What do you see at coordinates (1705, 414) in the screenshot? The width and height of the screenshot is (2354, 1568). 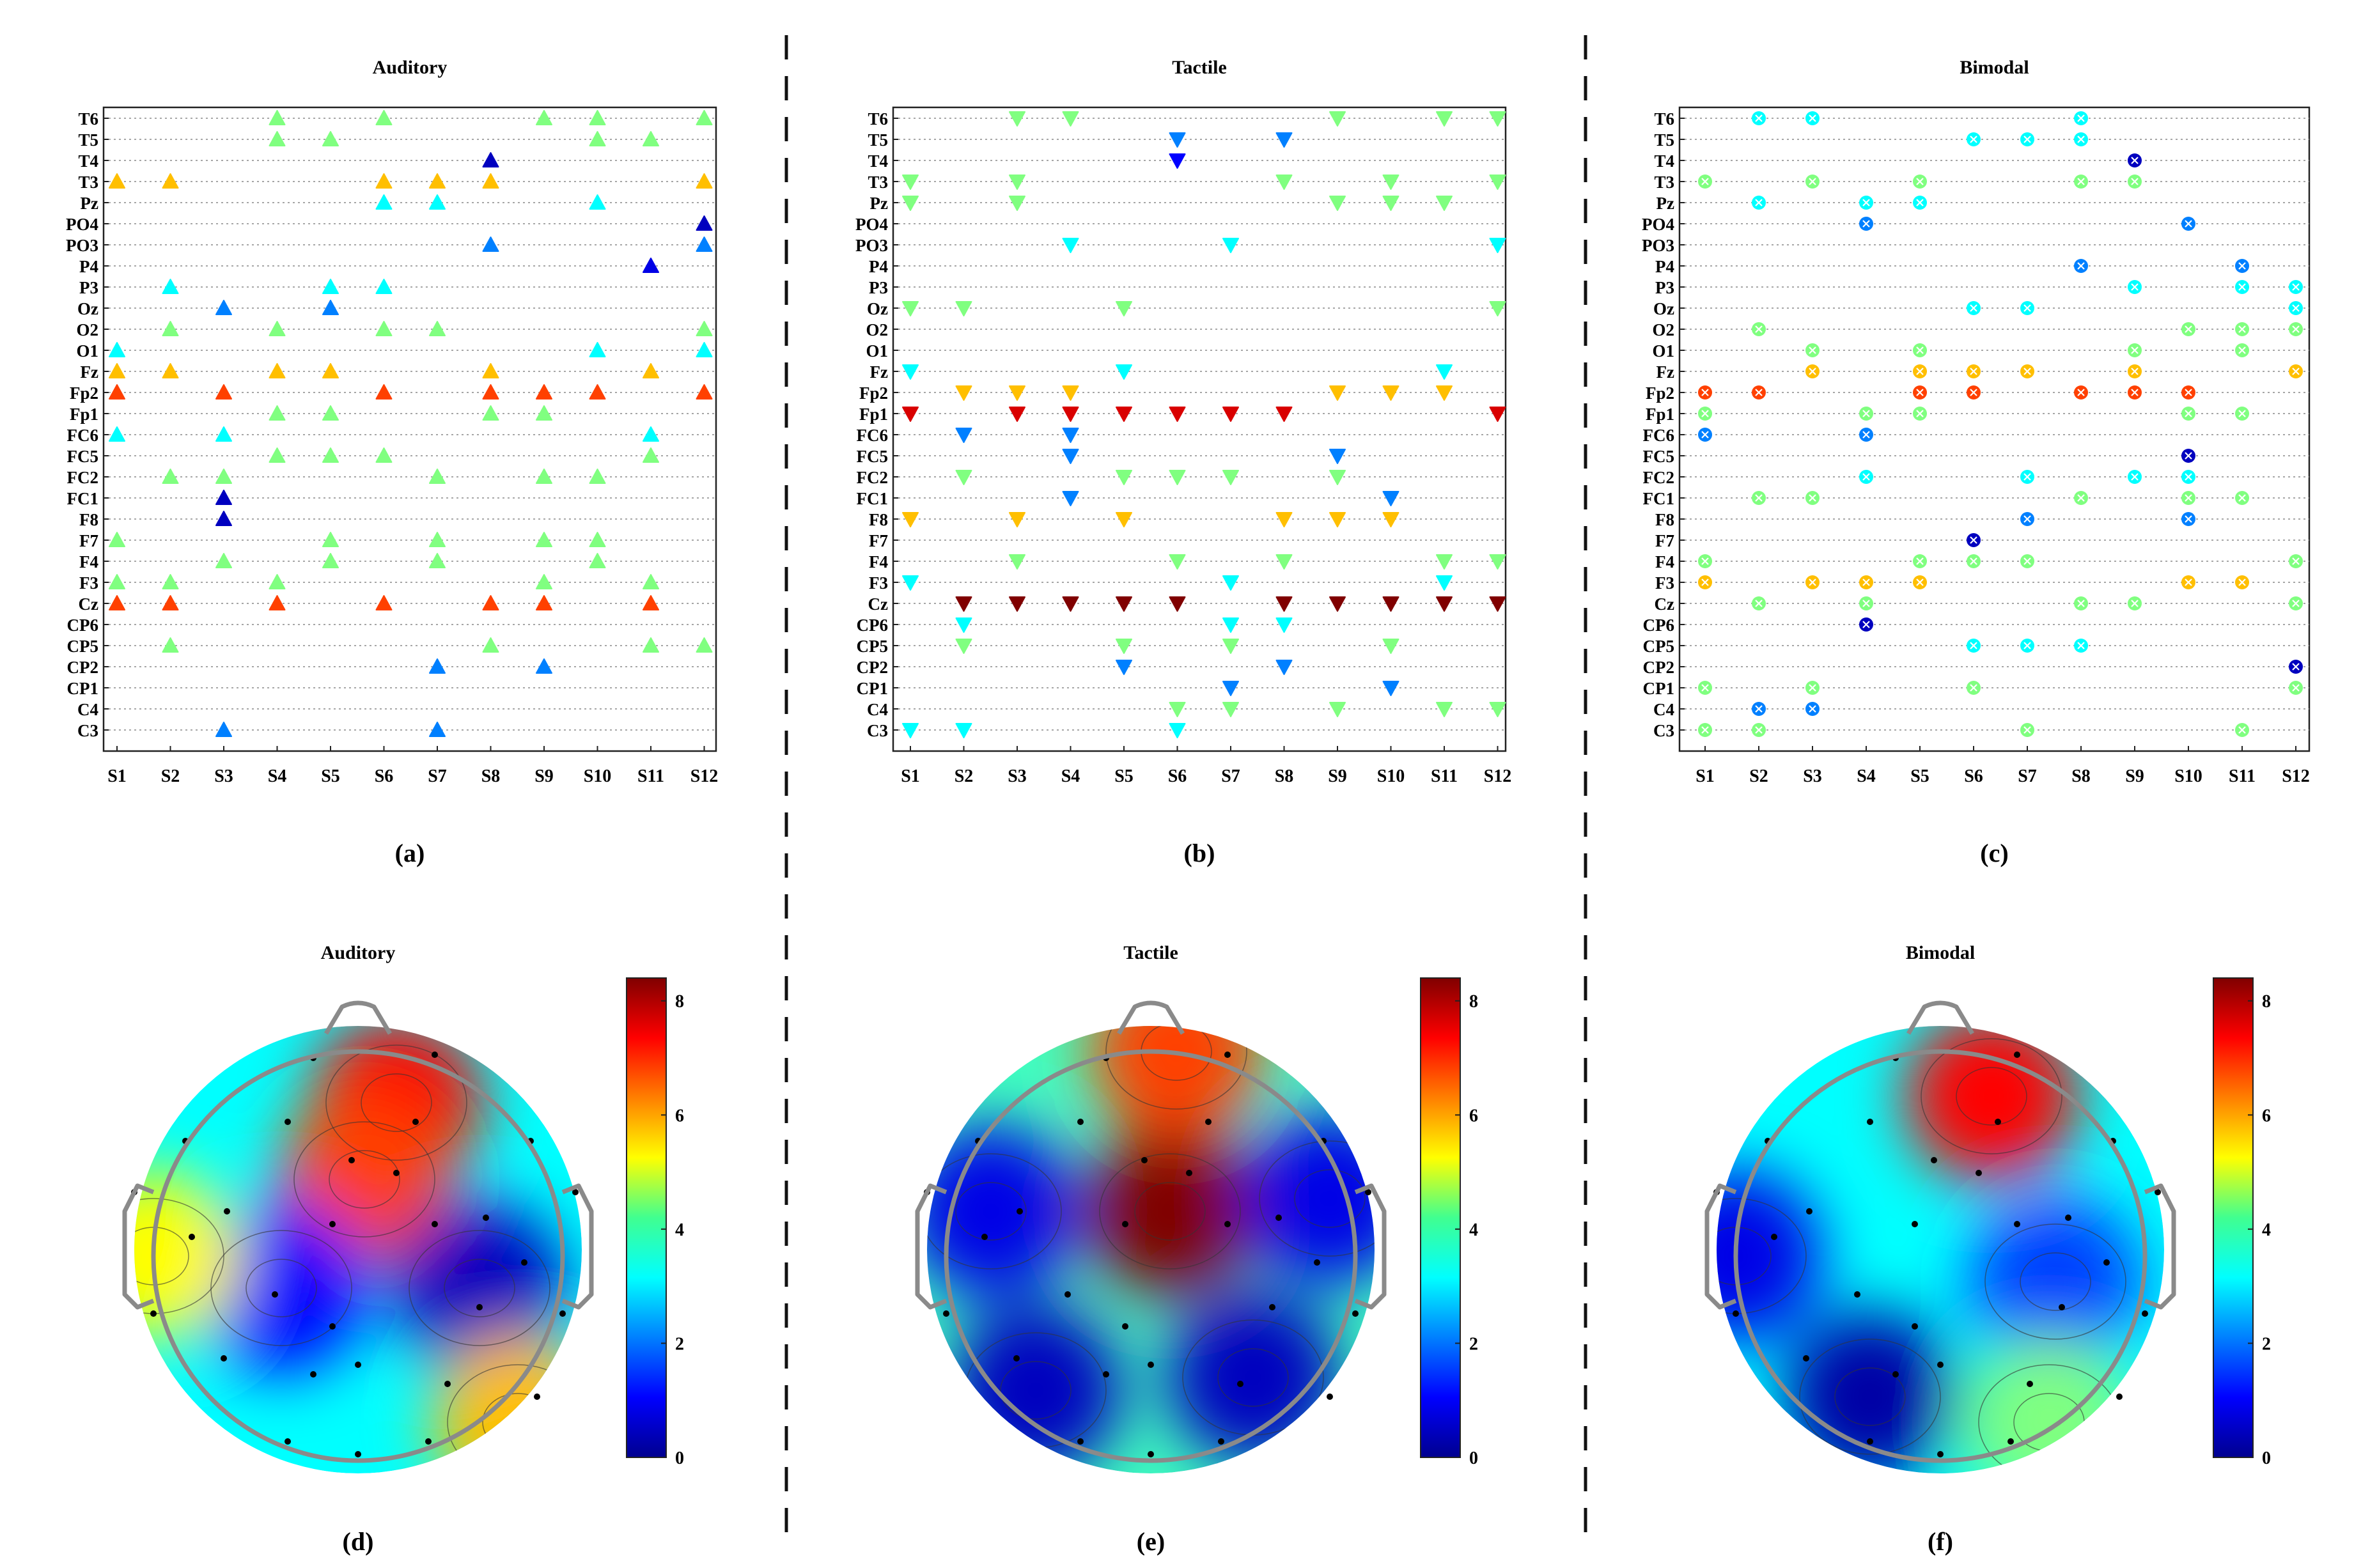 I see `data-point-Fp1-S1` at bounding box center [1705, 414].